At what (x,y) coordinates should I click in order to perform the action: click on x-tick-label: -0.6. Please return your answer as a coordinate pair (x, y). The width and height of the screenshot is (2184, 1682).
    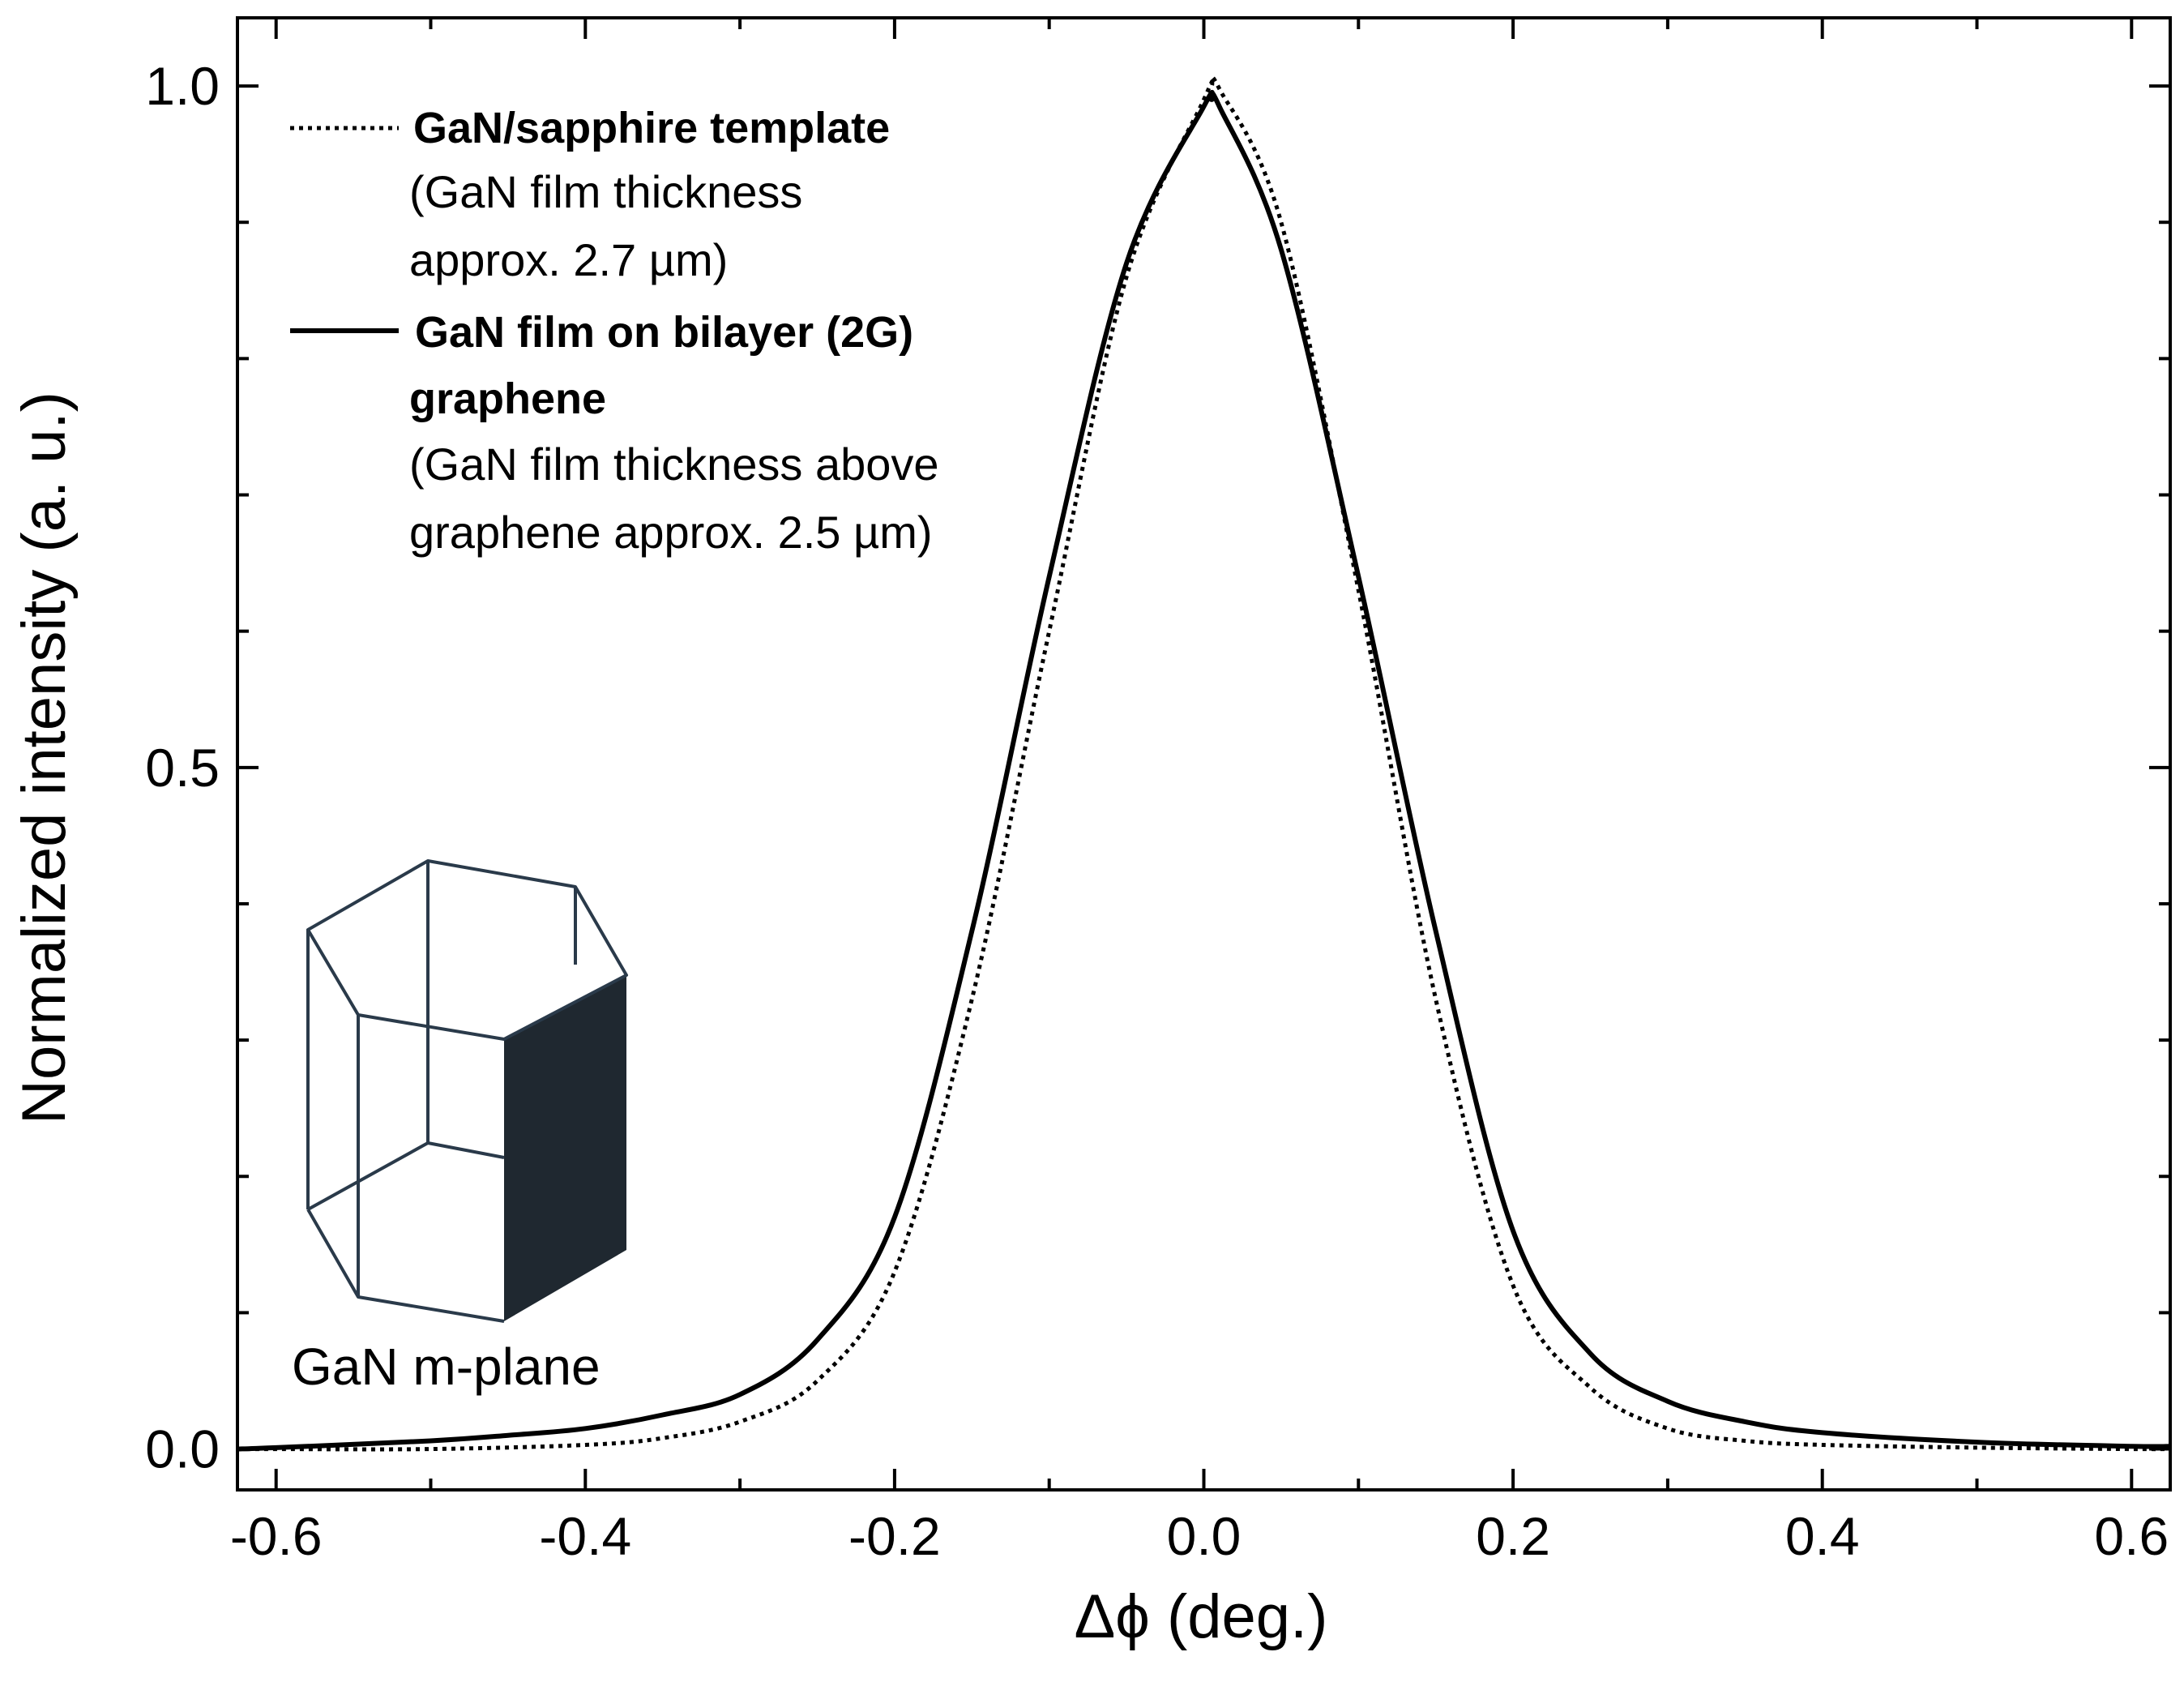
    Looking at the image, I should click on (277, 1536).